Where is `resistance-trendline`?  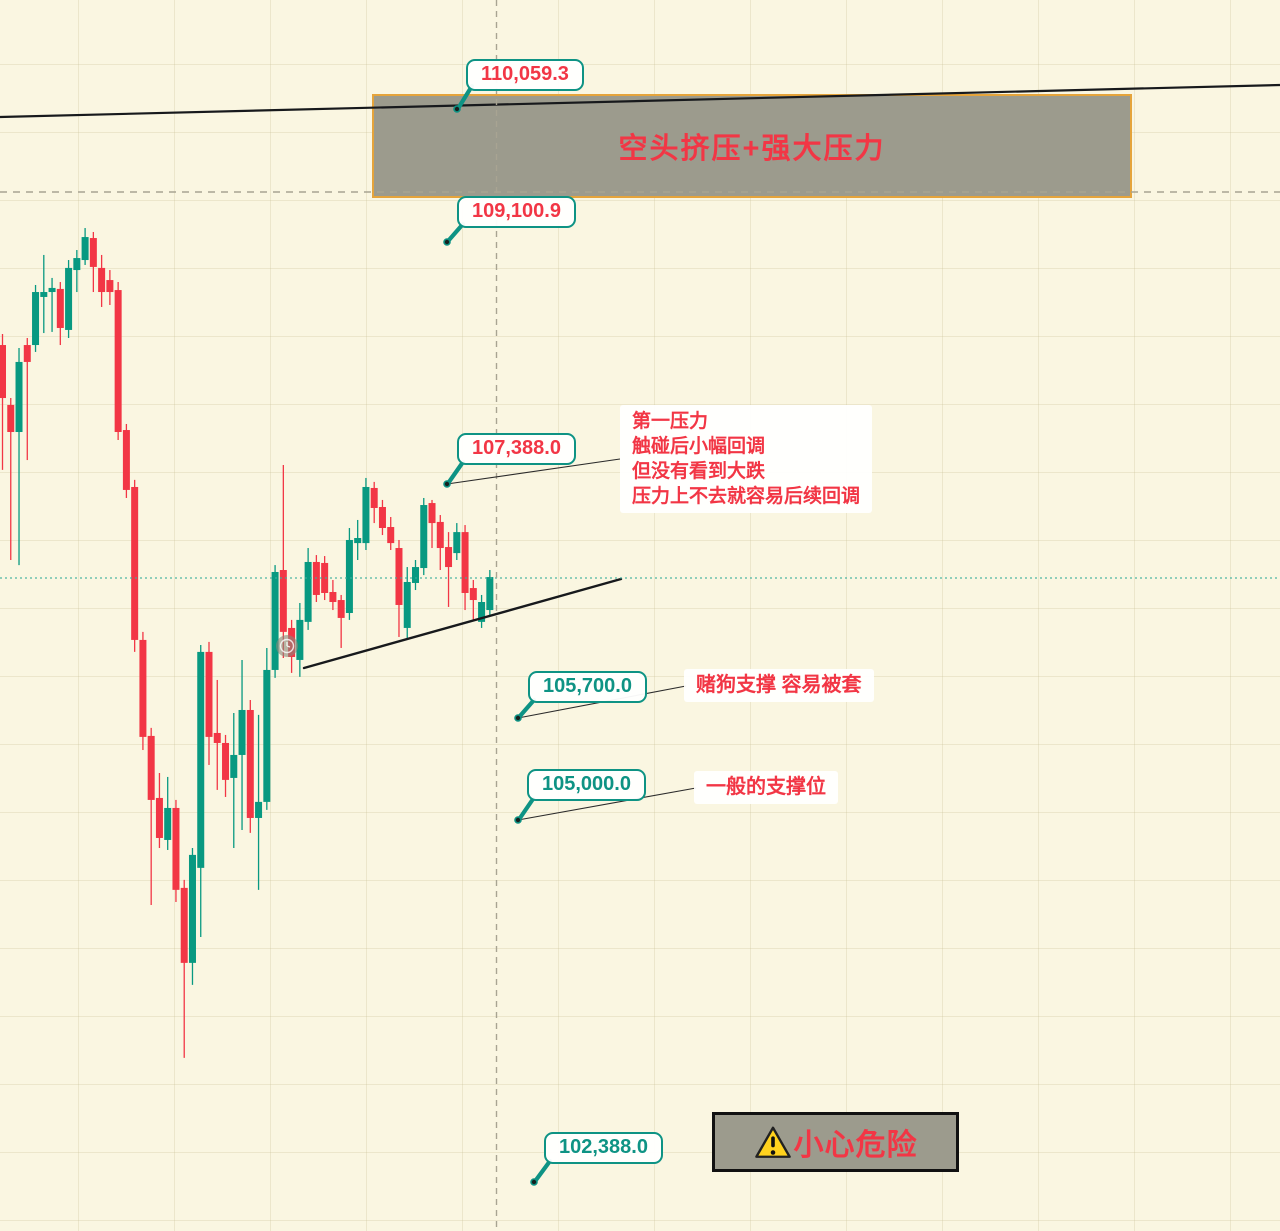
resistance-trendline is located at coordinates (640, 101).